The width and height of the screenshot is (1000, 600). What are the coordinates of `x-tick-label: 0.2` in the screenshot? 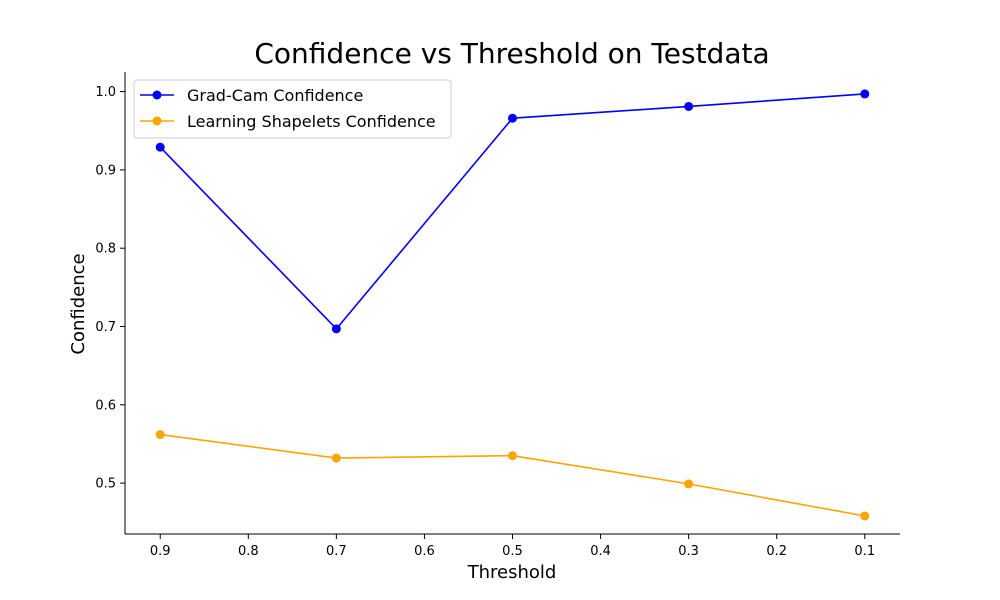 It's located at (776, 551).